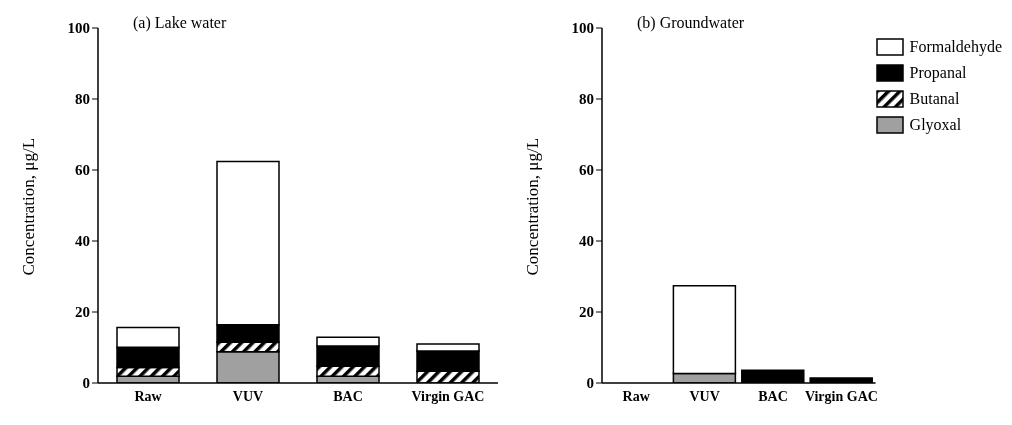 Image resolution: width=1012 pixels, height=425 pixels. Describe the element at coordinates (934, 99) in the screenshot. I see `legend-label: Butanal` at that location.